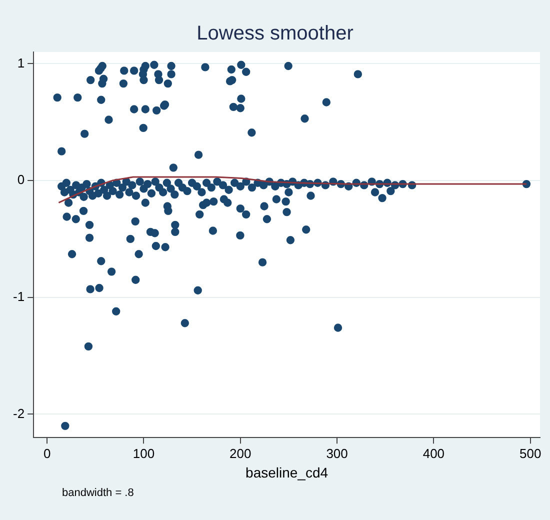 This screenshot has height=520, width=550. Describe the element at coordinates (530, 453) in the screenshot. I see `x-tick-label: 500` at that location.